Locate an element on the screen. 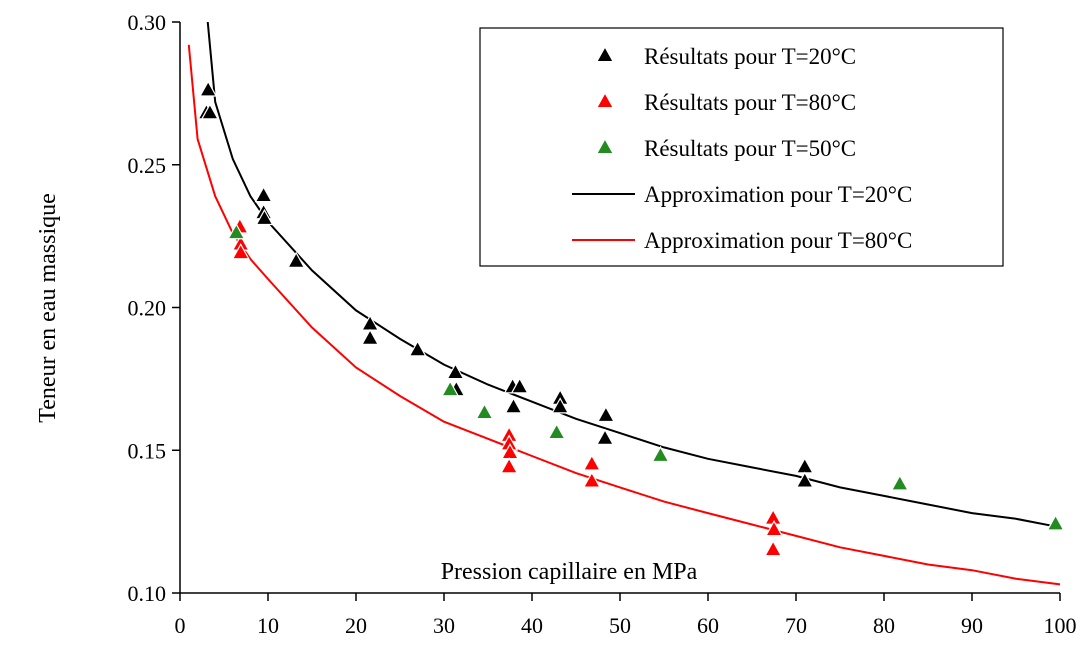 This screenshot has height=654, width=1090. x-tick-label: 0 is located at coordinates (180, 625).